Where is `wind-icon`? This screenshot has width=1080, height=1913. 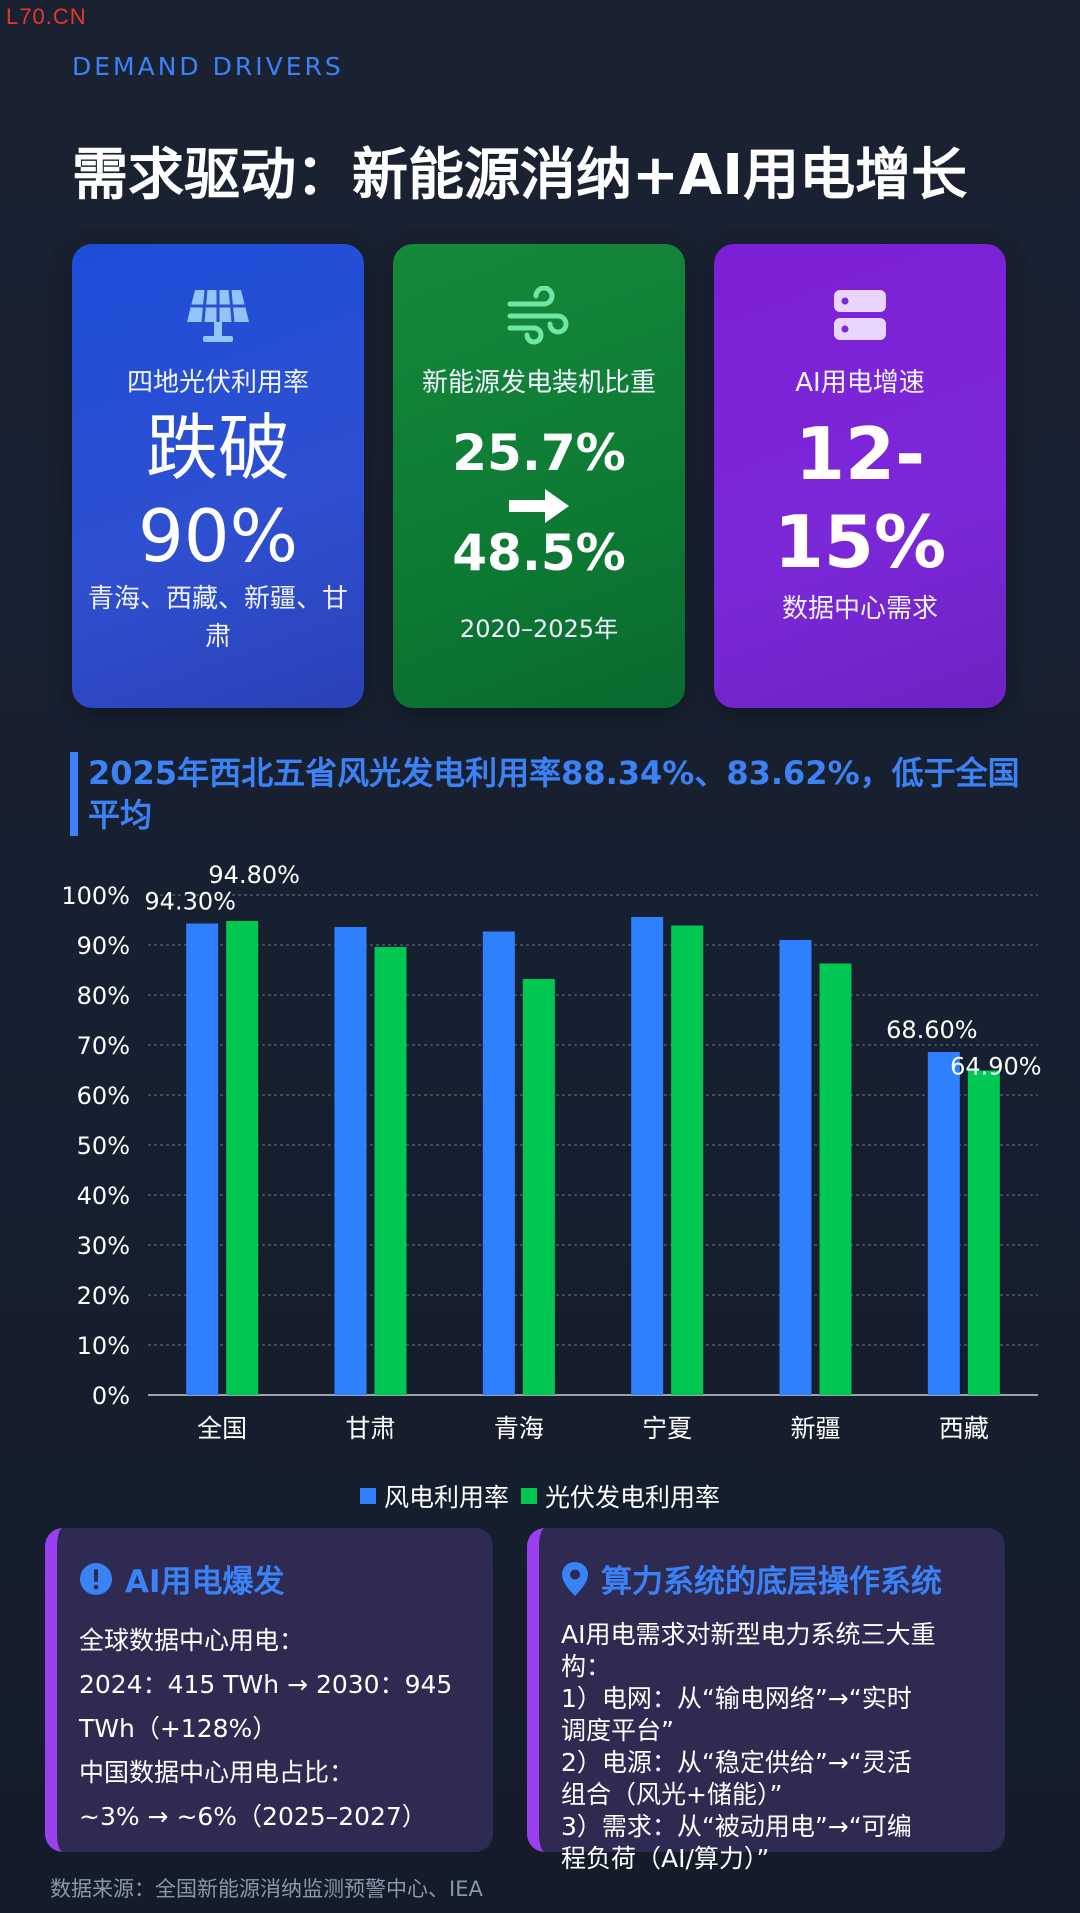
wind-icon is located at coordinates (538, 315).